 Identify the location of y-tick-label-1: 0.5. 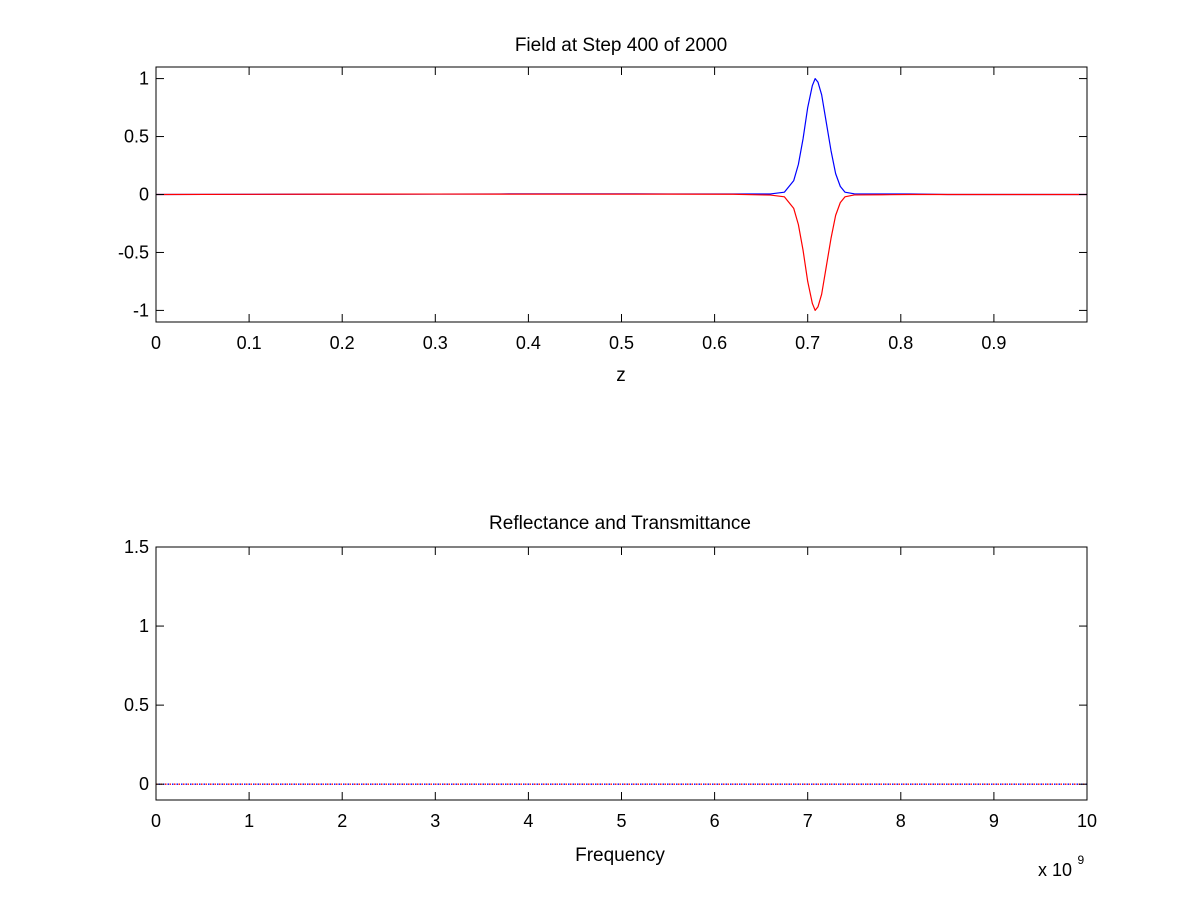
(136, 137).